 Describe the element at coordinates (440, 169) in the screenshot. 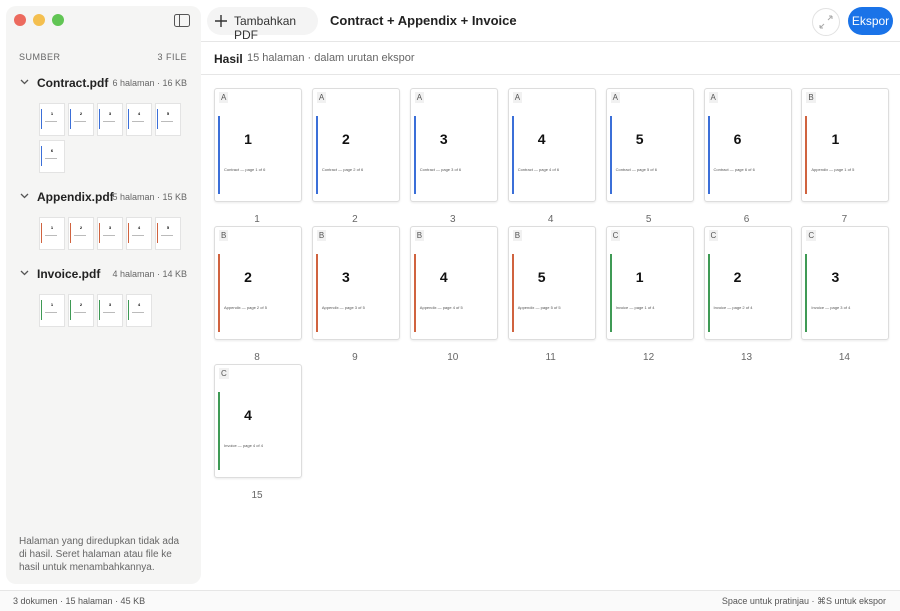

I see `page-caption: Contract — page 3 of 6` at that location.